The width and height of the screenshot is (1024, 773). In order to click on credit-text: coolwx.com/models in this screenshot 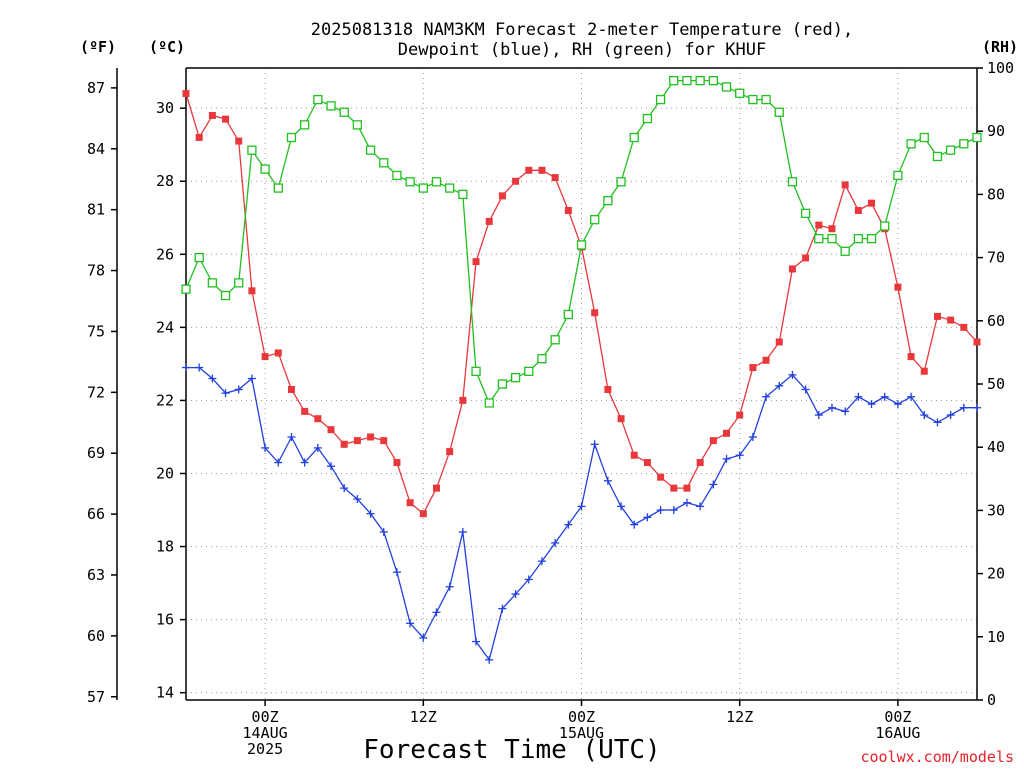, I will do `click(937, 757)`.